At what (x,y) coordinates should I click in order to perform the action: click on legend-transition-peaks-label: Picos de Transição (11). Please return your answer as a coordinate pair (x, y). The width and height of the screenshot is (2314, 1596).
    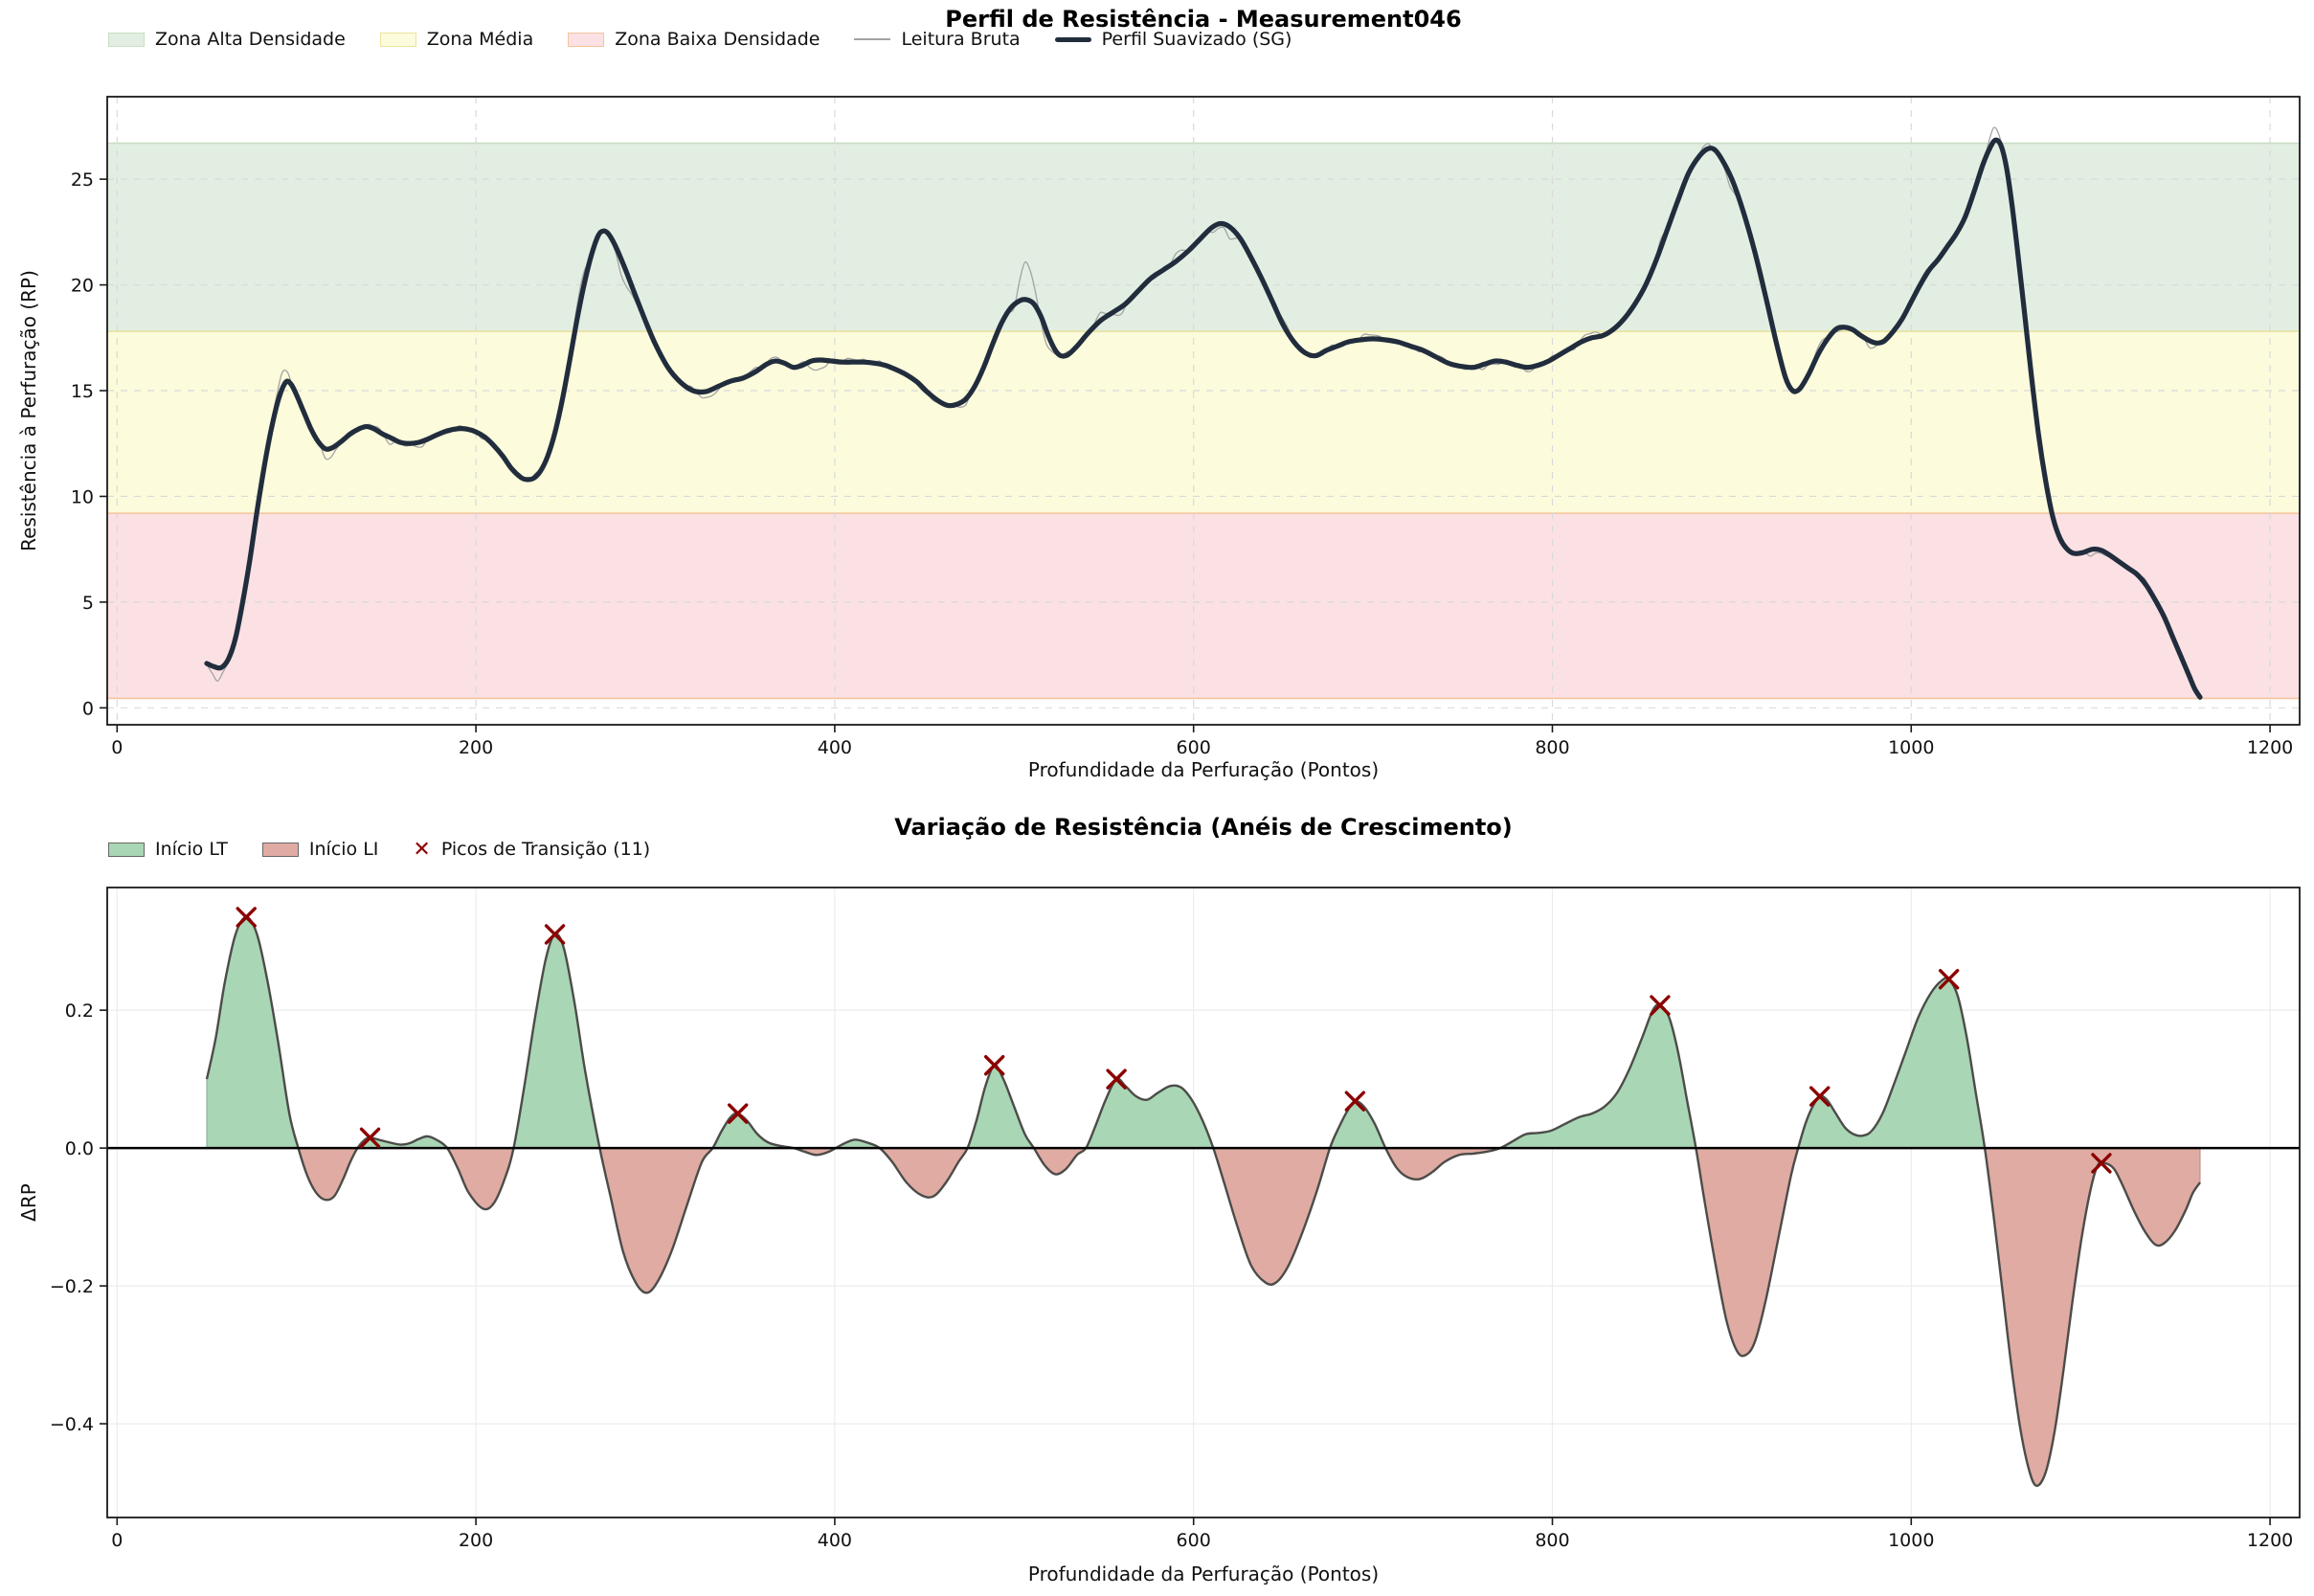
    Looking at the image, I should click on (546, 849).